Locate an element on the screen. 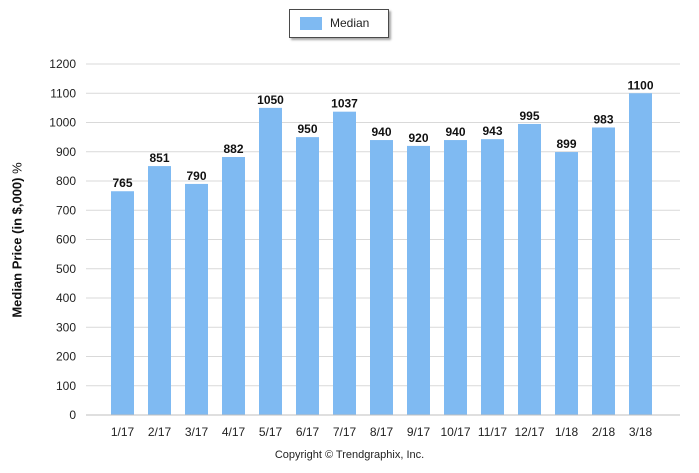  legend: Median is located at coordinates (339, 23).